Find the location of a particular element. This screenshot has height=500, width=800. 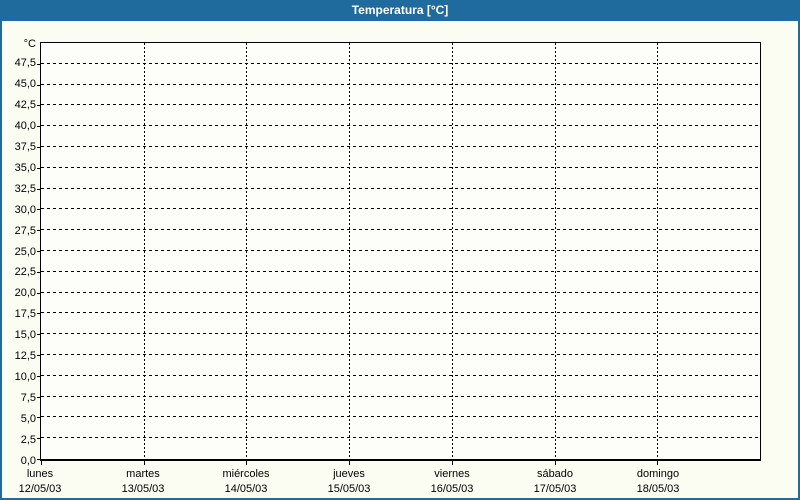

chart-titlebar: Temperatura [°C] is located at coordinates (400, 10).